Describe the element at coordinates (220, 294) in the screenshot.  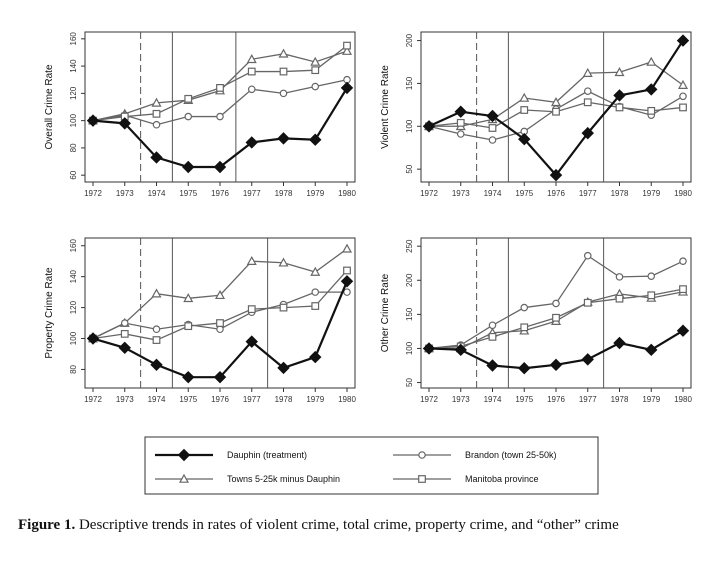
I see `point-towns-1976` at that location.